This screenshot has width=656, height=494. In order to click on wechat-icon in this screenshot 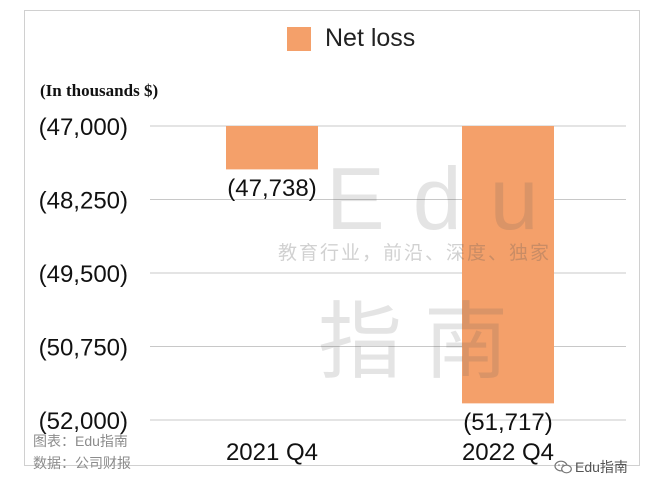, I will do `click(563, 467)`.